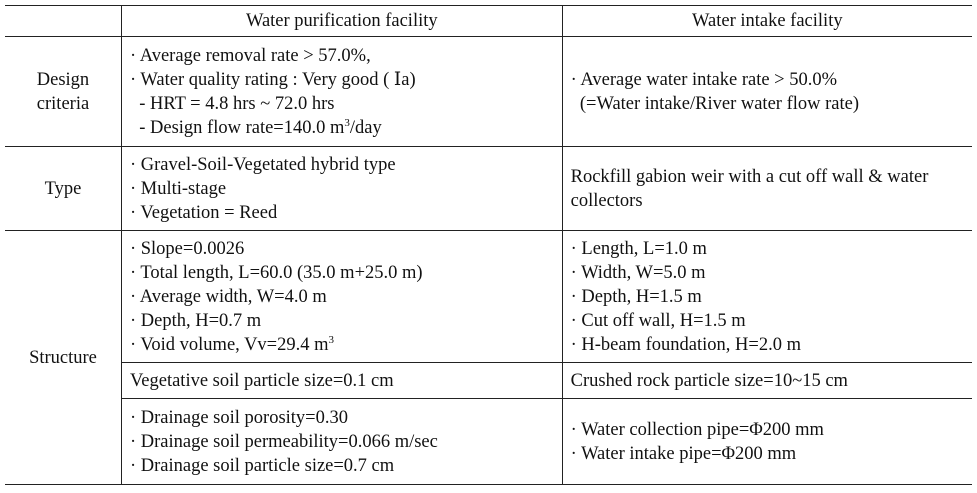 Image resolution: width=977 pixels, height=493 pixels. Describe the element at coordinates (63, 188) in the screenshot. I see `row-label-type: Type` at that location.